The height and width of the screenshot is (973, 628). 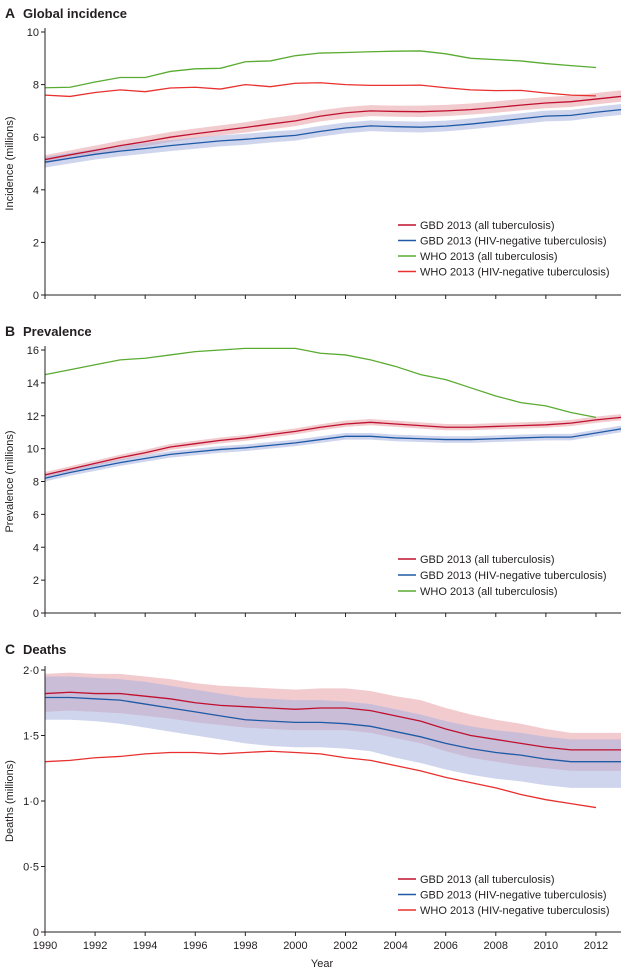 I want to click on y-tick-label: 0·5, so click(x=31, y=868).